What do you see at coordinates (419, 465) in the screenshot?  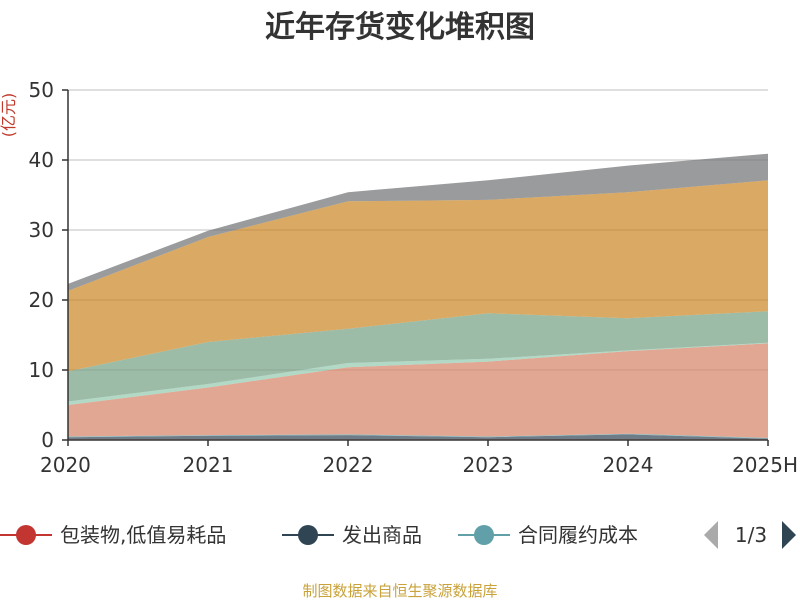 I see `x-tick-labels: 2020 2021 2022 2023 2024 2025H` at bounding box center [419, 465].